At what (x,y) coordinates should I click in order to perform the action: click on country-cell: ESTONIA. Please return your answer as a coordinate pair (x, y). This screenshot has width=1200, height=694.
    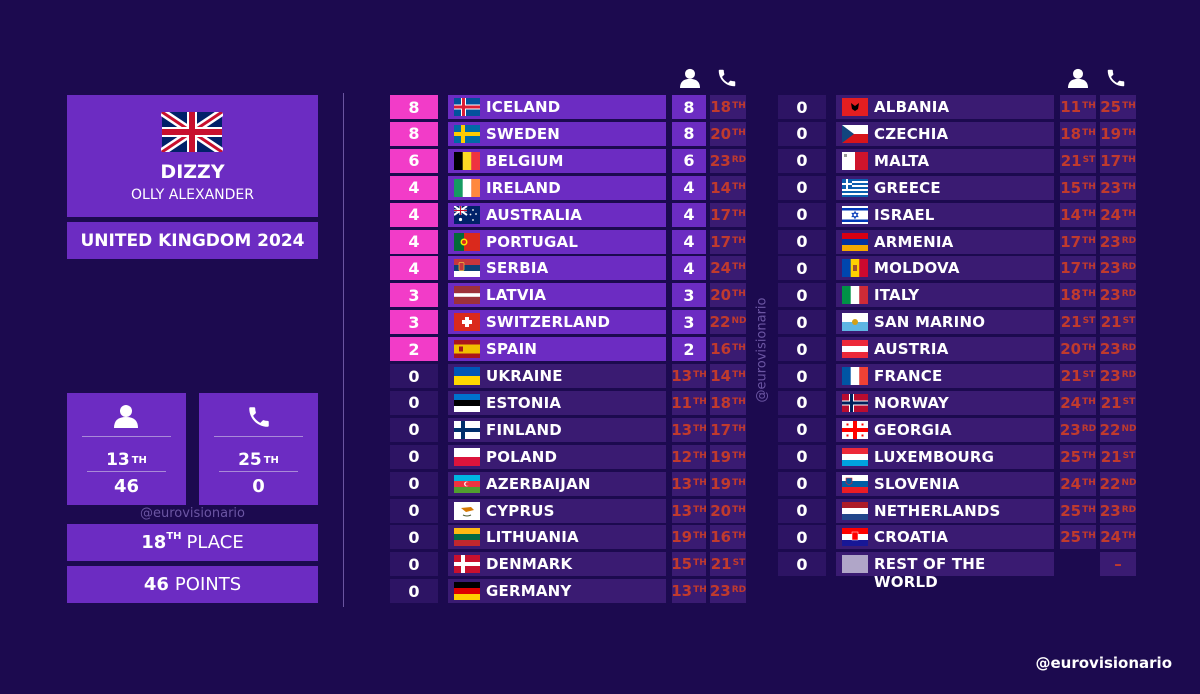
    Looking at the image, I should click on (557, 402).